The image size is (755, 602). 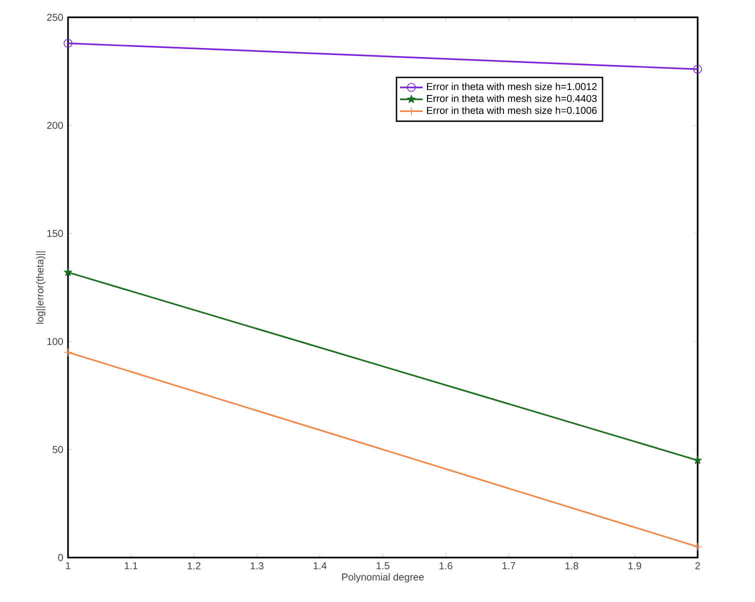 What do you see at coordinates (512, 86) in the screenshot?
I see `legend-label: Error in theta with mesh size h=1.0012` at bounding box center [512, 86].